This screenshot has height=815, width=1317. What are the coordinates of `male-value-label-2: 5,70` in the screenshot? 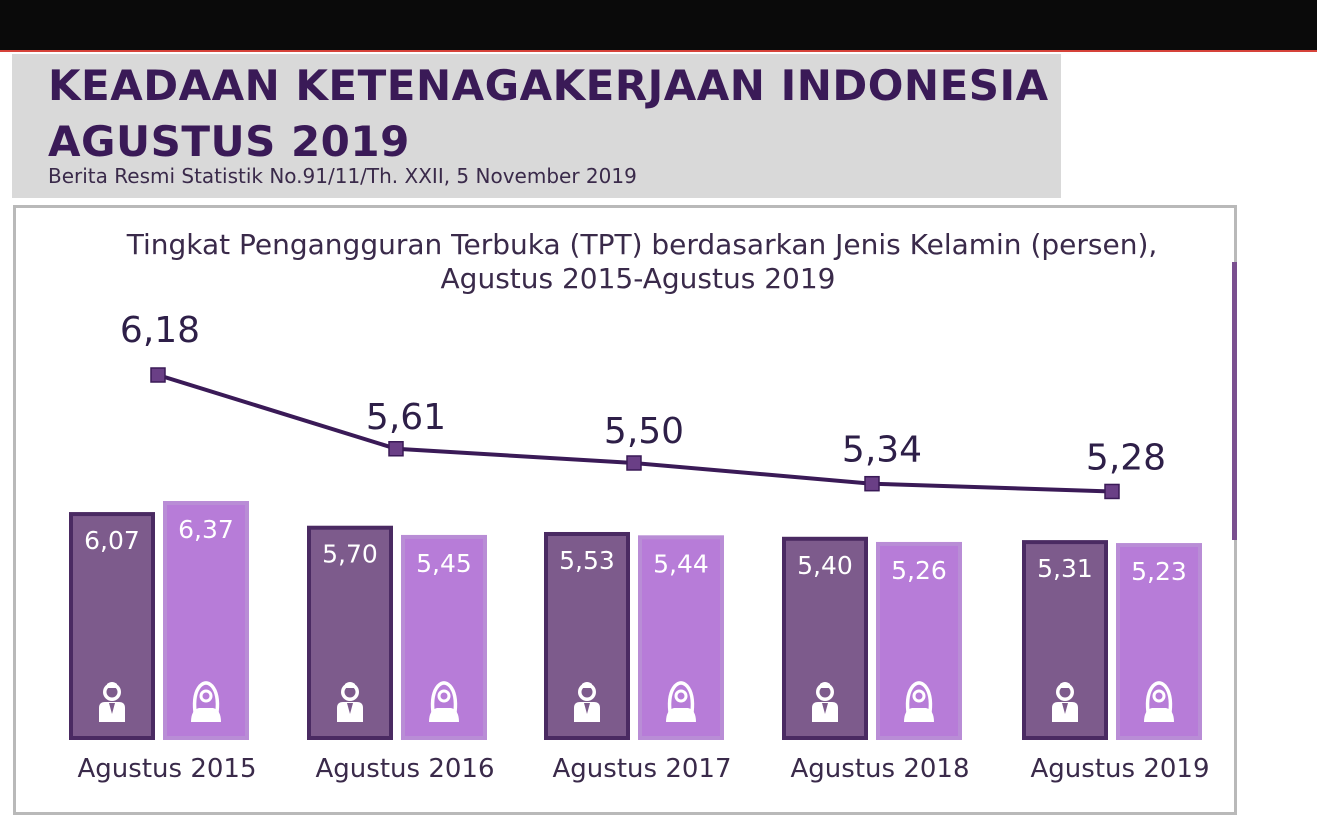 It's located at (350, 554).